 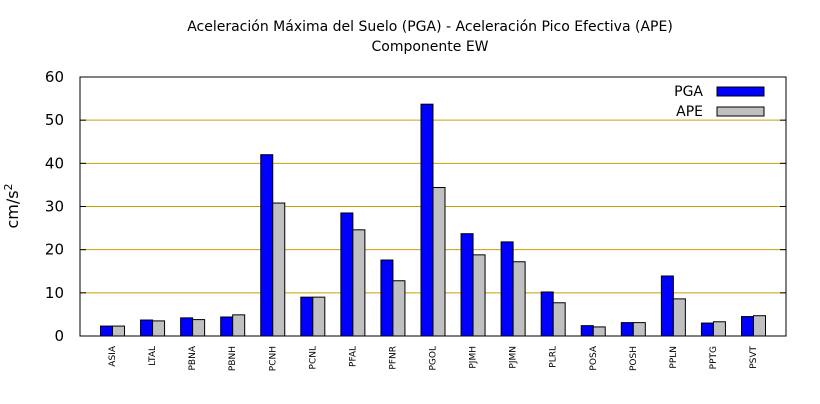 I want to click on x-tick-label: LTAL, so click(x=153, y=356).